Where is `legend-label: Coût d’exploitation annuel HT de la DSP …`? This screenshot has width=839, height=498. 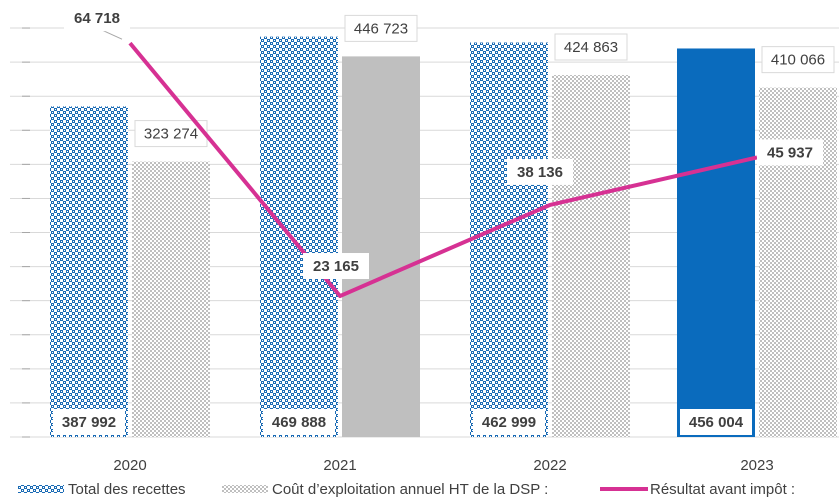
legend-label: Coût d’exploitation annuel HT de la DSP … is located at coordinates (410, 489).